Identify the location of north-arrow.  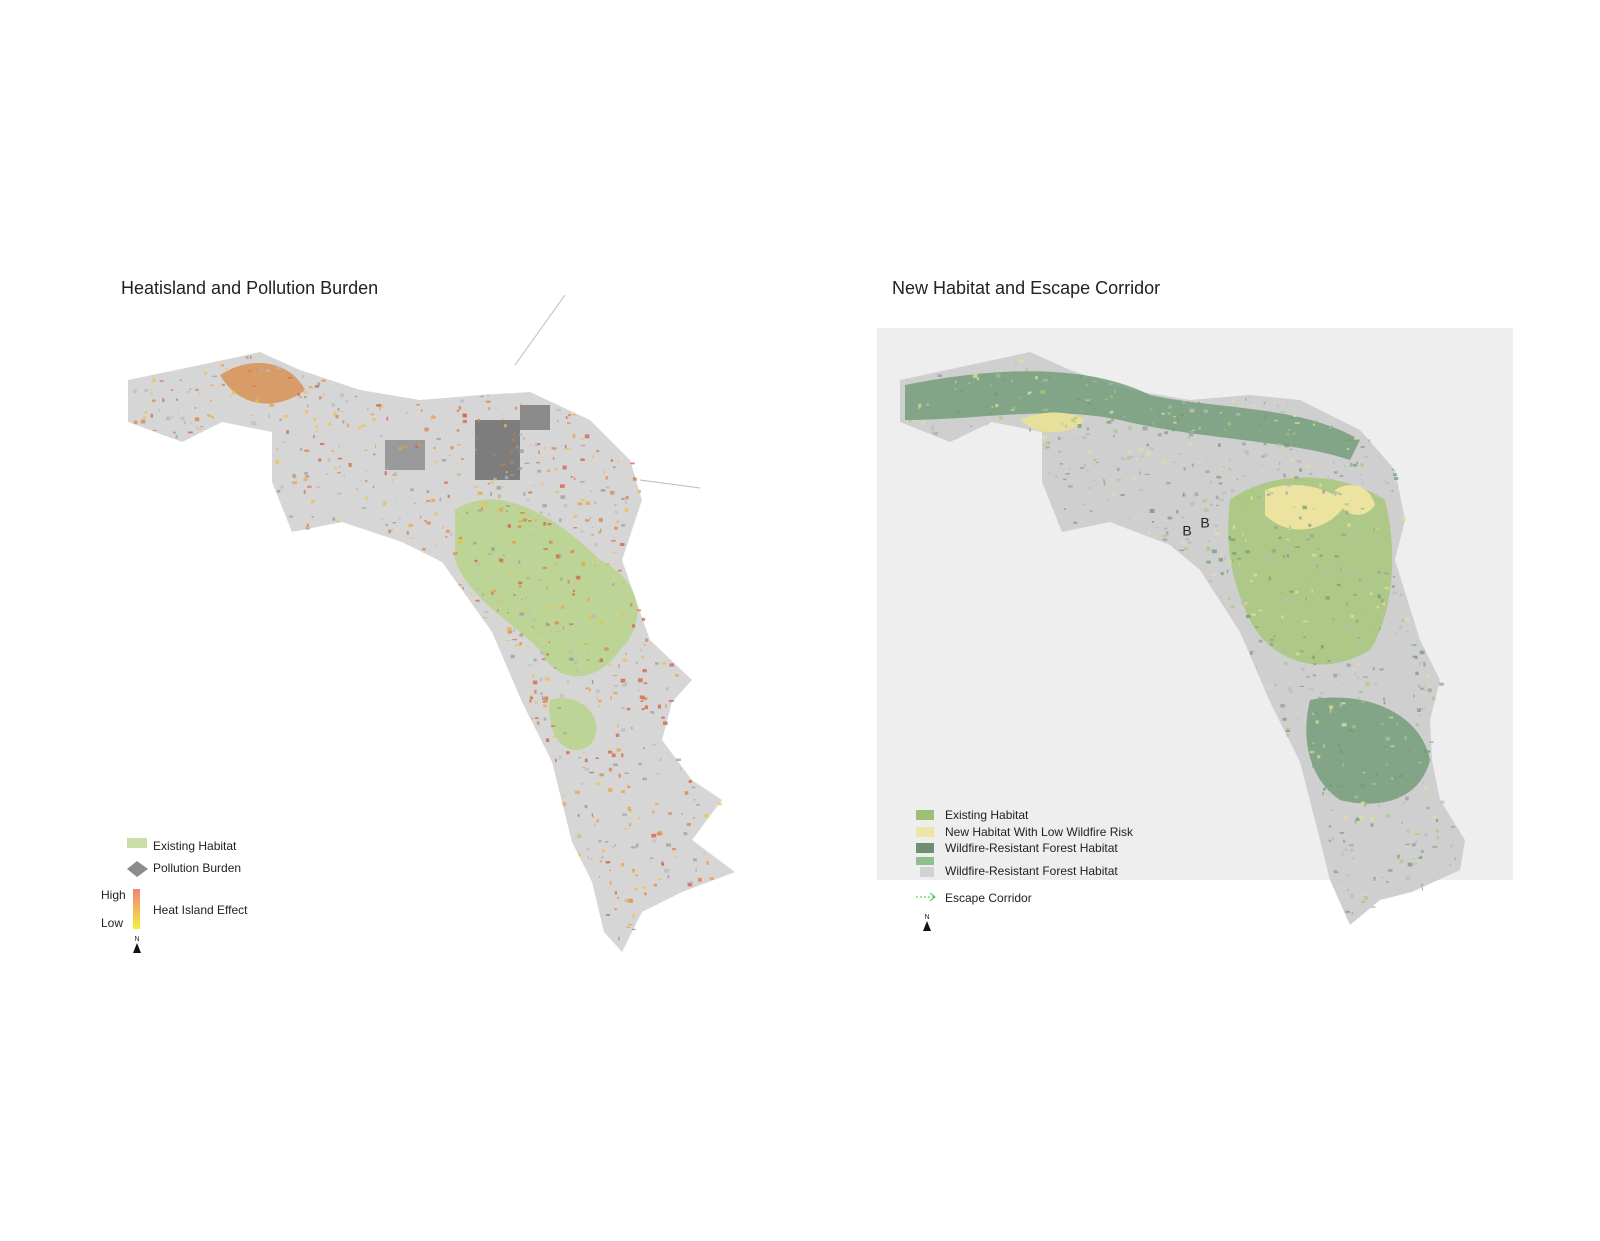
(927, 926).